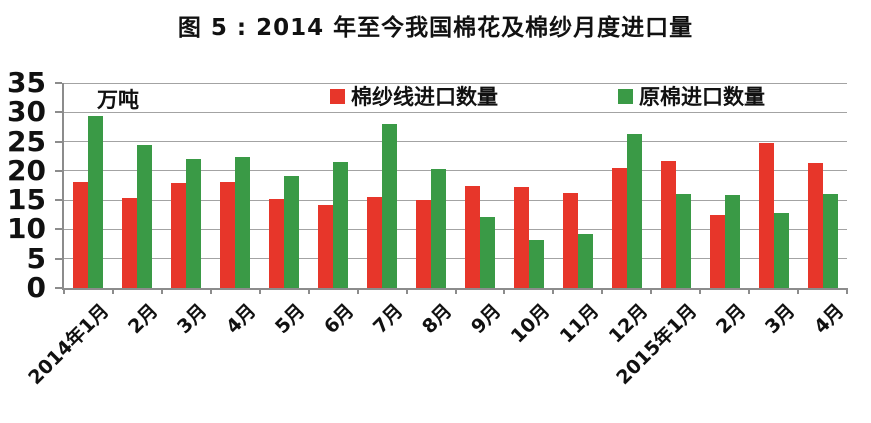 This screenshot has height=423, width=871. What do you see at coordinates (337, 96) in the screenshot?
I see `legend-swatch-yarn` at bounding box center [337, 96].